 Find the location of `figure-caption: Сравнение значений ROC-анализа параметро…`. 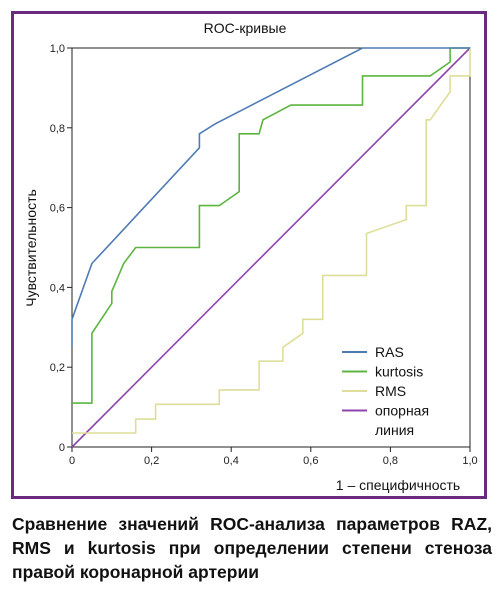

figure-caption: Сравнение значений ROC-анализа параметро… is located at coordinates (252, 548).